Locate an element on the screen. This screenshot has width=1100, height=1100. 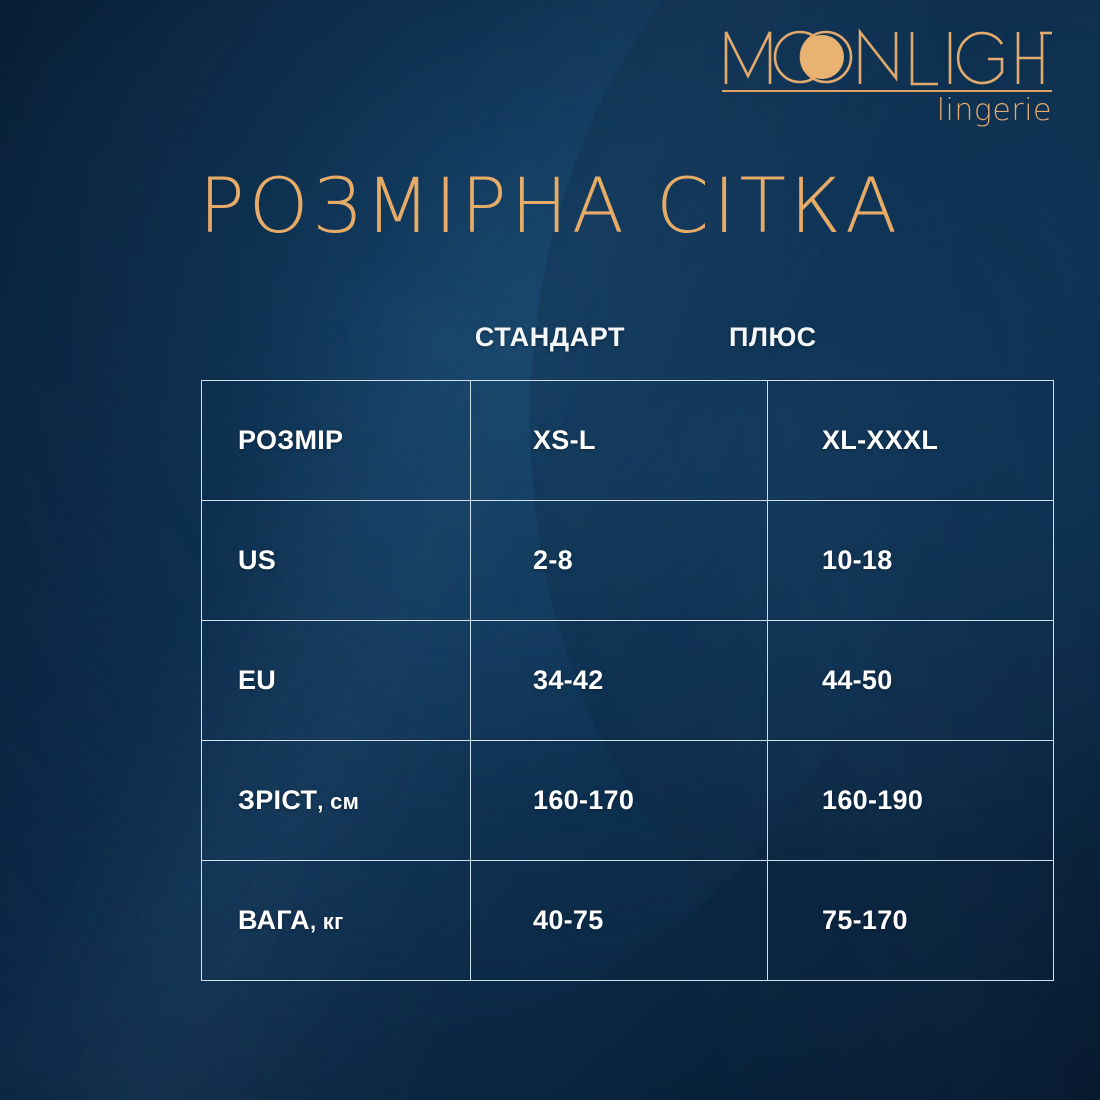
brand-logo: lingerie is located at coordinates (887, 76).